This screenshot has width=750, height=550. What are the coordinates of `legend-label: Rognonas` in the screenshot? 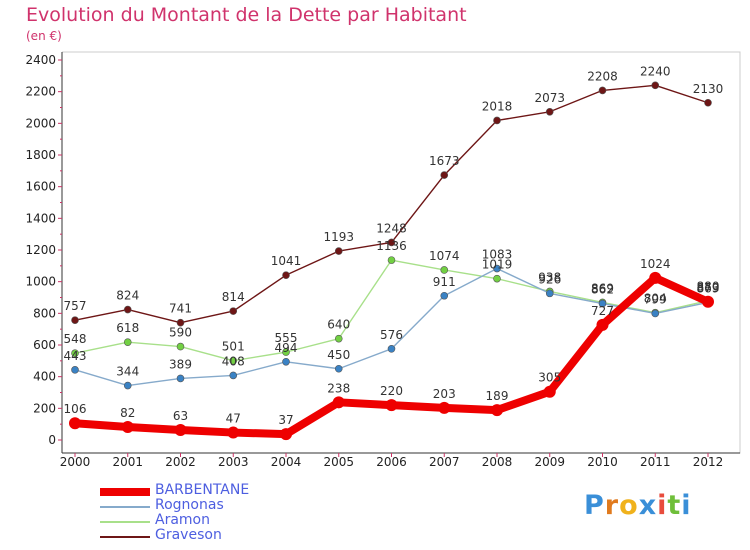 It's located at (189, 505).